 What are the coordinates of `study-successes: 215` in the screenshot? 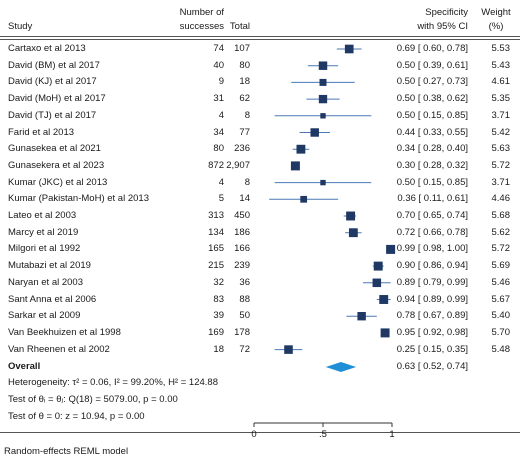 It's located at (216, 266).